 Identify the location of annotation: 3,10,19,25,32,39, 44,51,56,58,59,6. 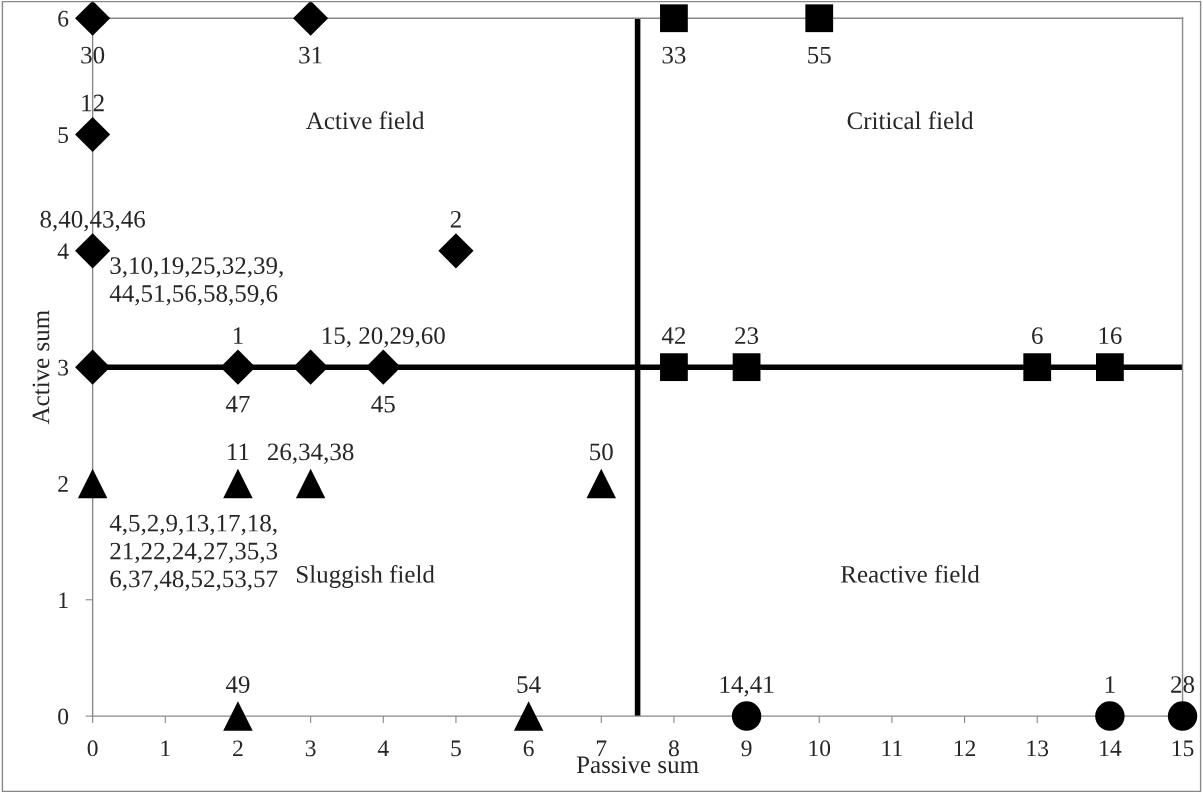
(196, 281).